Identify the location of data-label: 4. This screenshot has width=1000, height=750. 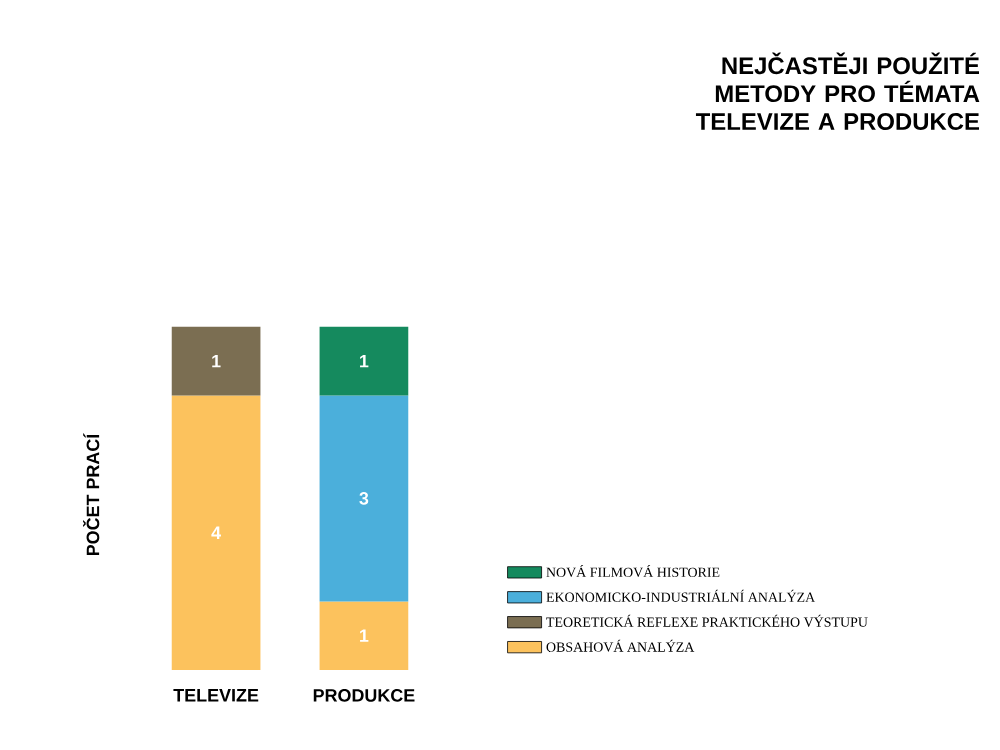
(216, 532).